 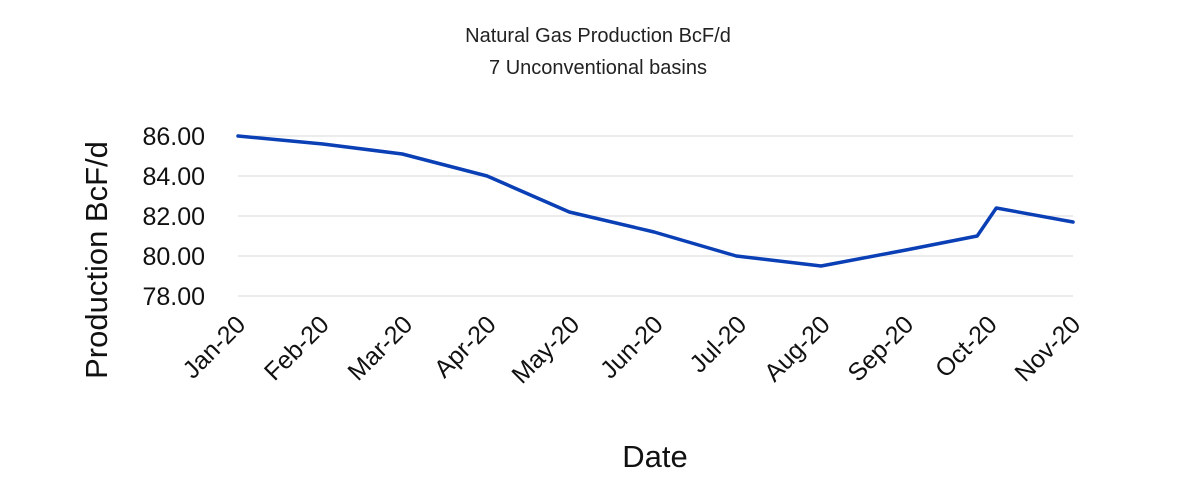 What do you see at coordinates (297, 348) in the screenshot?
I see `x-tick-label: Feb-20` at bounding box center [297, 348].